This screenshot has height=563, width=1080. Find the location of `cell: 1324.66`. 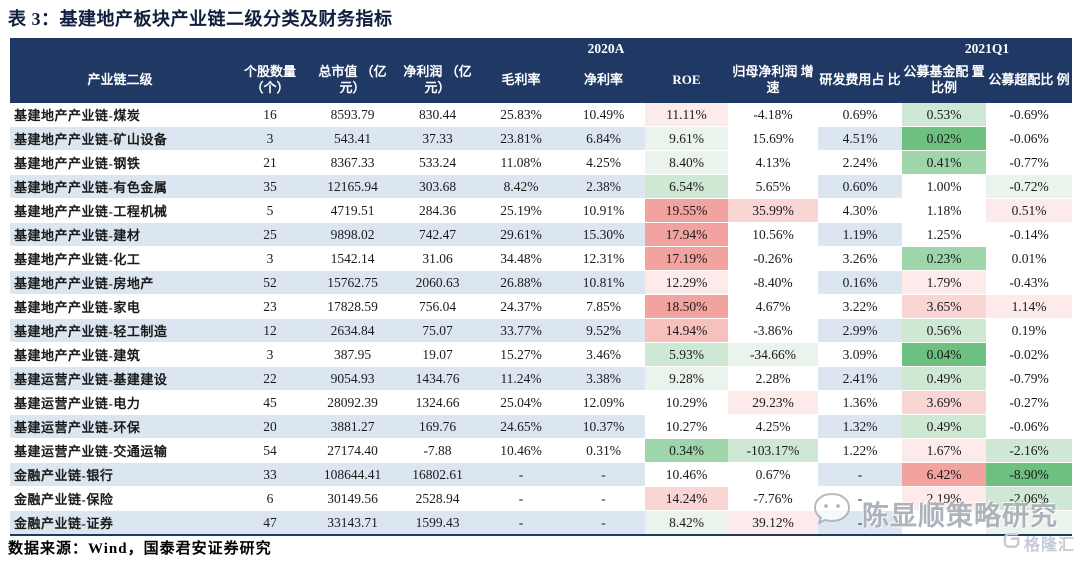

cell: 1324.66 is located at coordinates (437, 402).